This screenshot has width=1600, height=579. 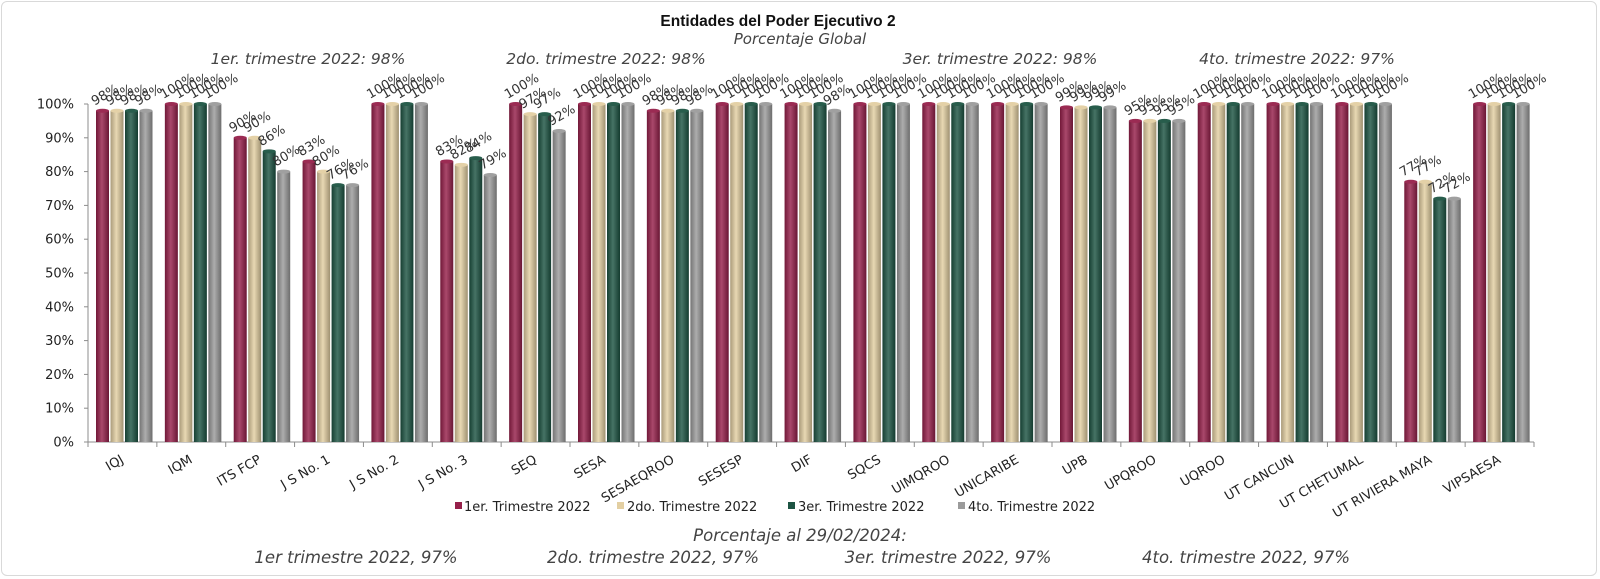 I want to click on bar-sqcs-q4, so click(x=903, y=273).